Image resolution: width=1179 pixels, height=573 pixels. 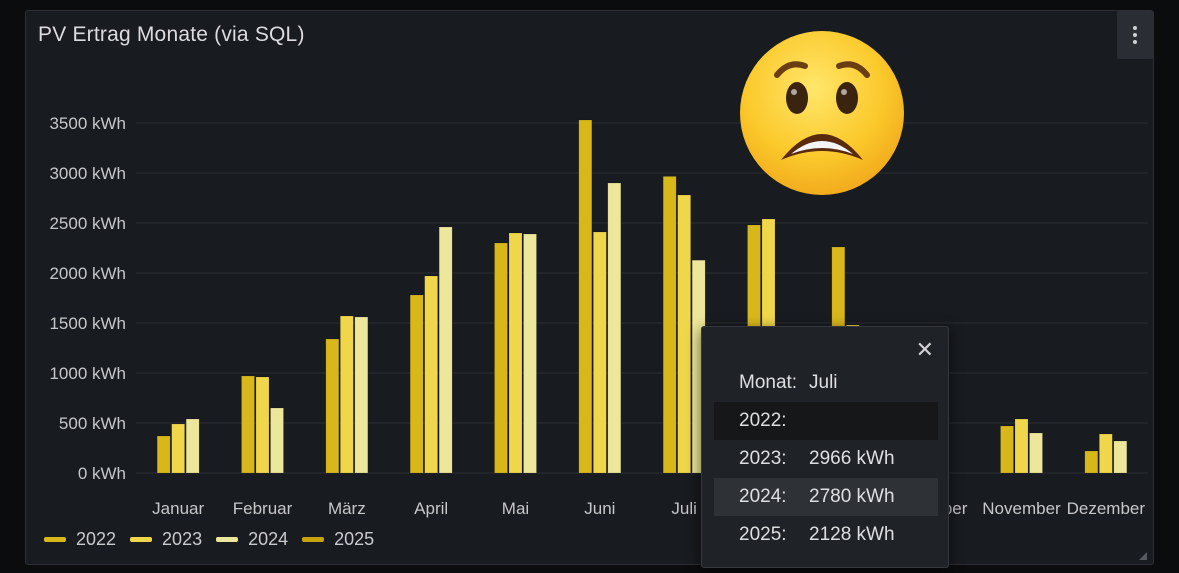 I want to click on chart-legend: 2022 2023 2024 2025, so click(x=209, y=539).